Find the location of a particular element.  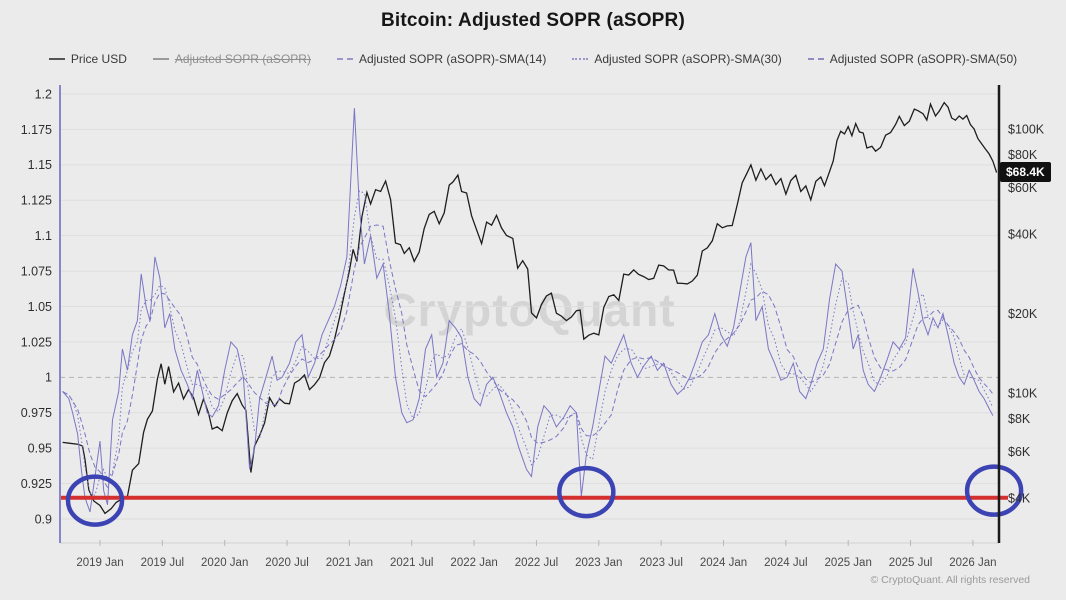

legend-item-label: Adjusted SOPR (aSOPR)-SMA(50) is located at coordinates (923, 59).